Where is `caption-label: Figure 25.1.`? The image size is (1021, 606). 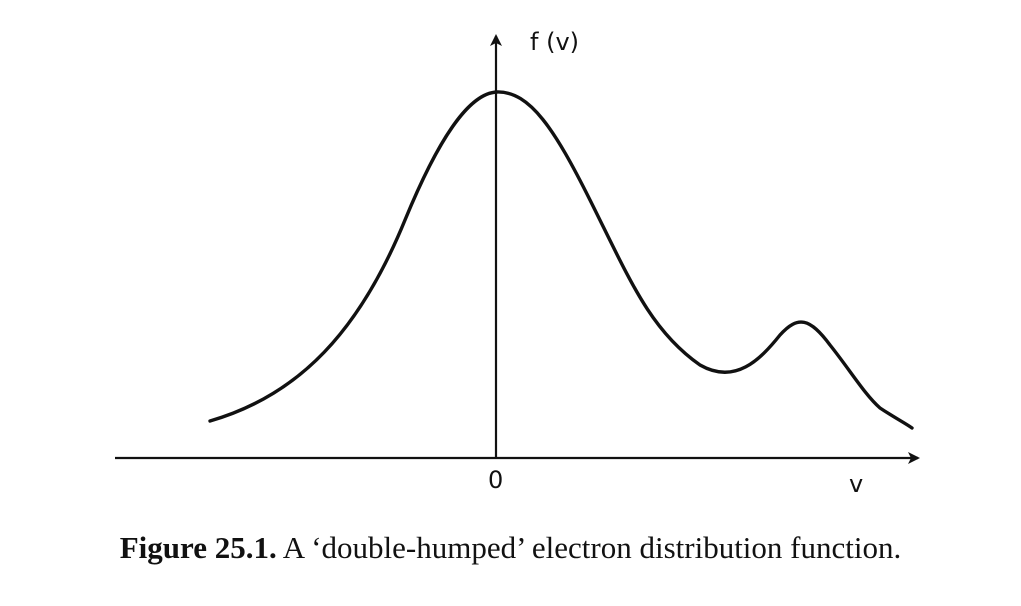 caption-label: Figure 25.1. is located at coordinates (198, 547).